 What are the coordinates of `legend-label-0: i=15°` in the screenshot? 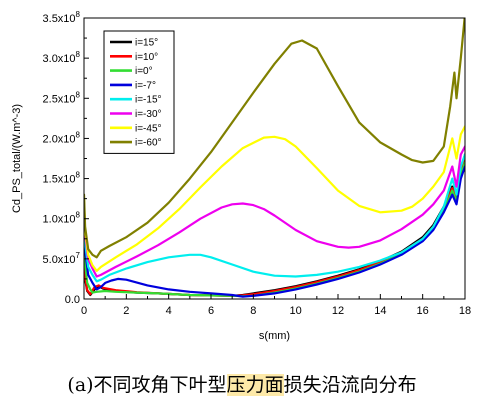 It's located at (146, 43).